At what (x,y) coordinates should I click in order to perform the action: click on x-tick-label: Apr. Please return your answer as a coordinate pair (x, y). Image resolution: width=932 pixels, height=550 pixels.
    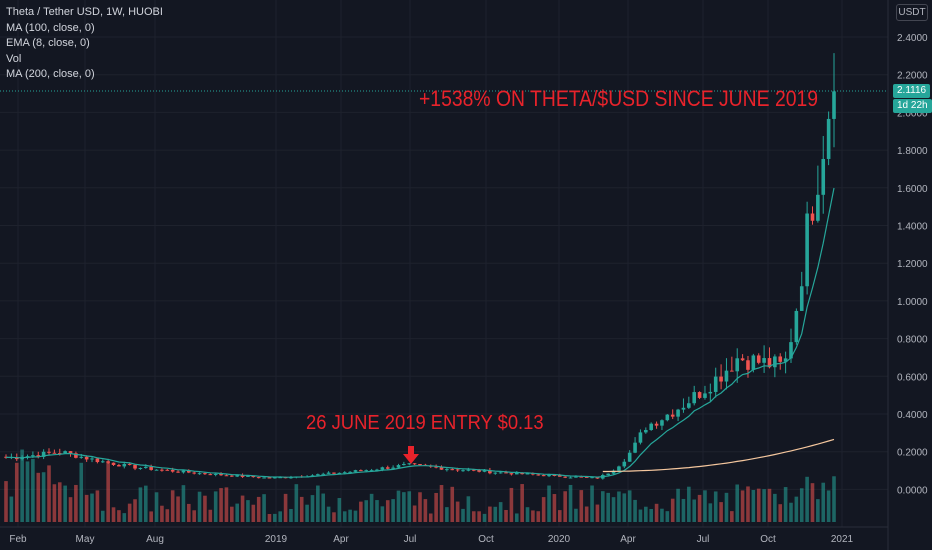
    Looking at the image, I should click on (341, 539).